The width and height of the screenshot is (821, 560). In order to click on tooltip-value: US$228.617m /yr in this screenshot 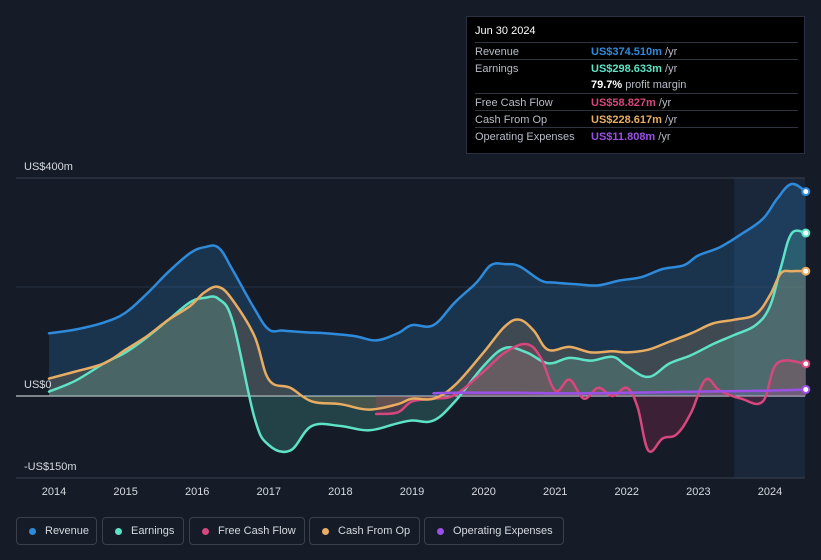, I will do `click(634, 120)`.